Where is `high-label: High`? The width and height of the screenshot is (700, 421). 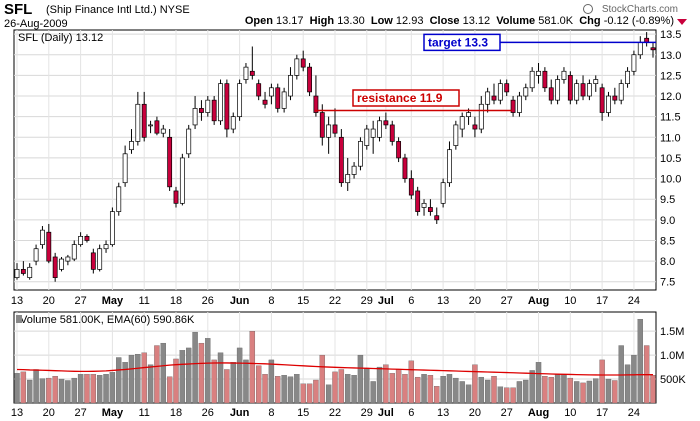 high-label: High is located at coordinates (322, 21).